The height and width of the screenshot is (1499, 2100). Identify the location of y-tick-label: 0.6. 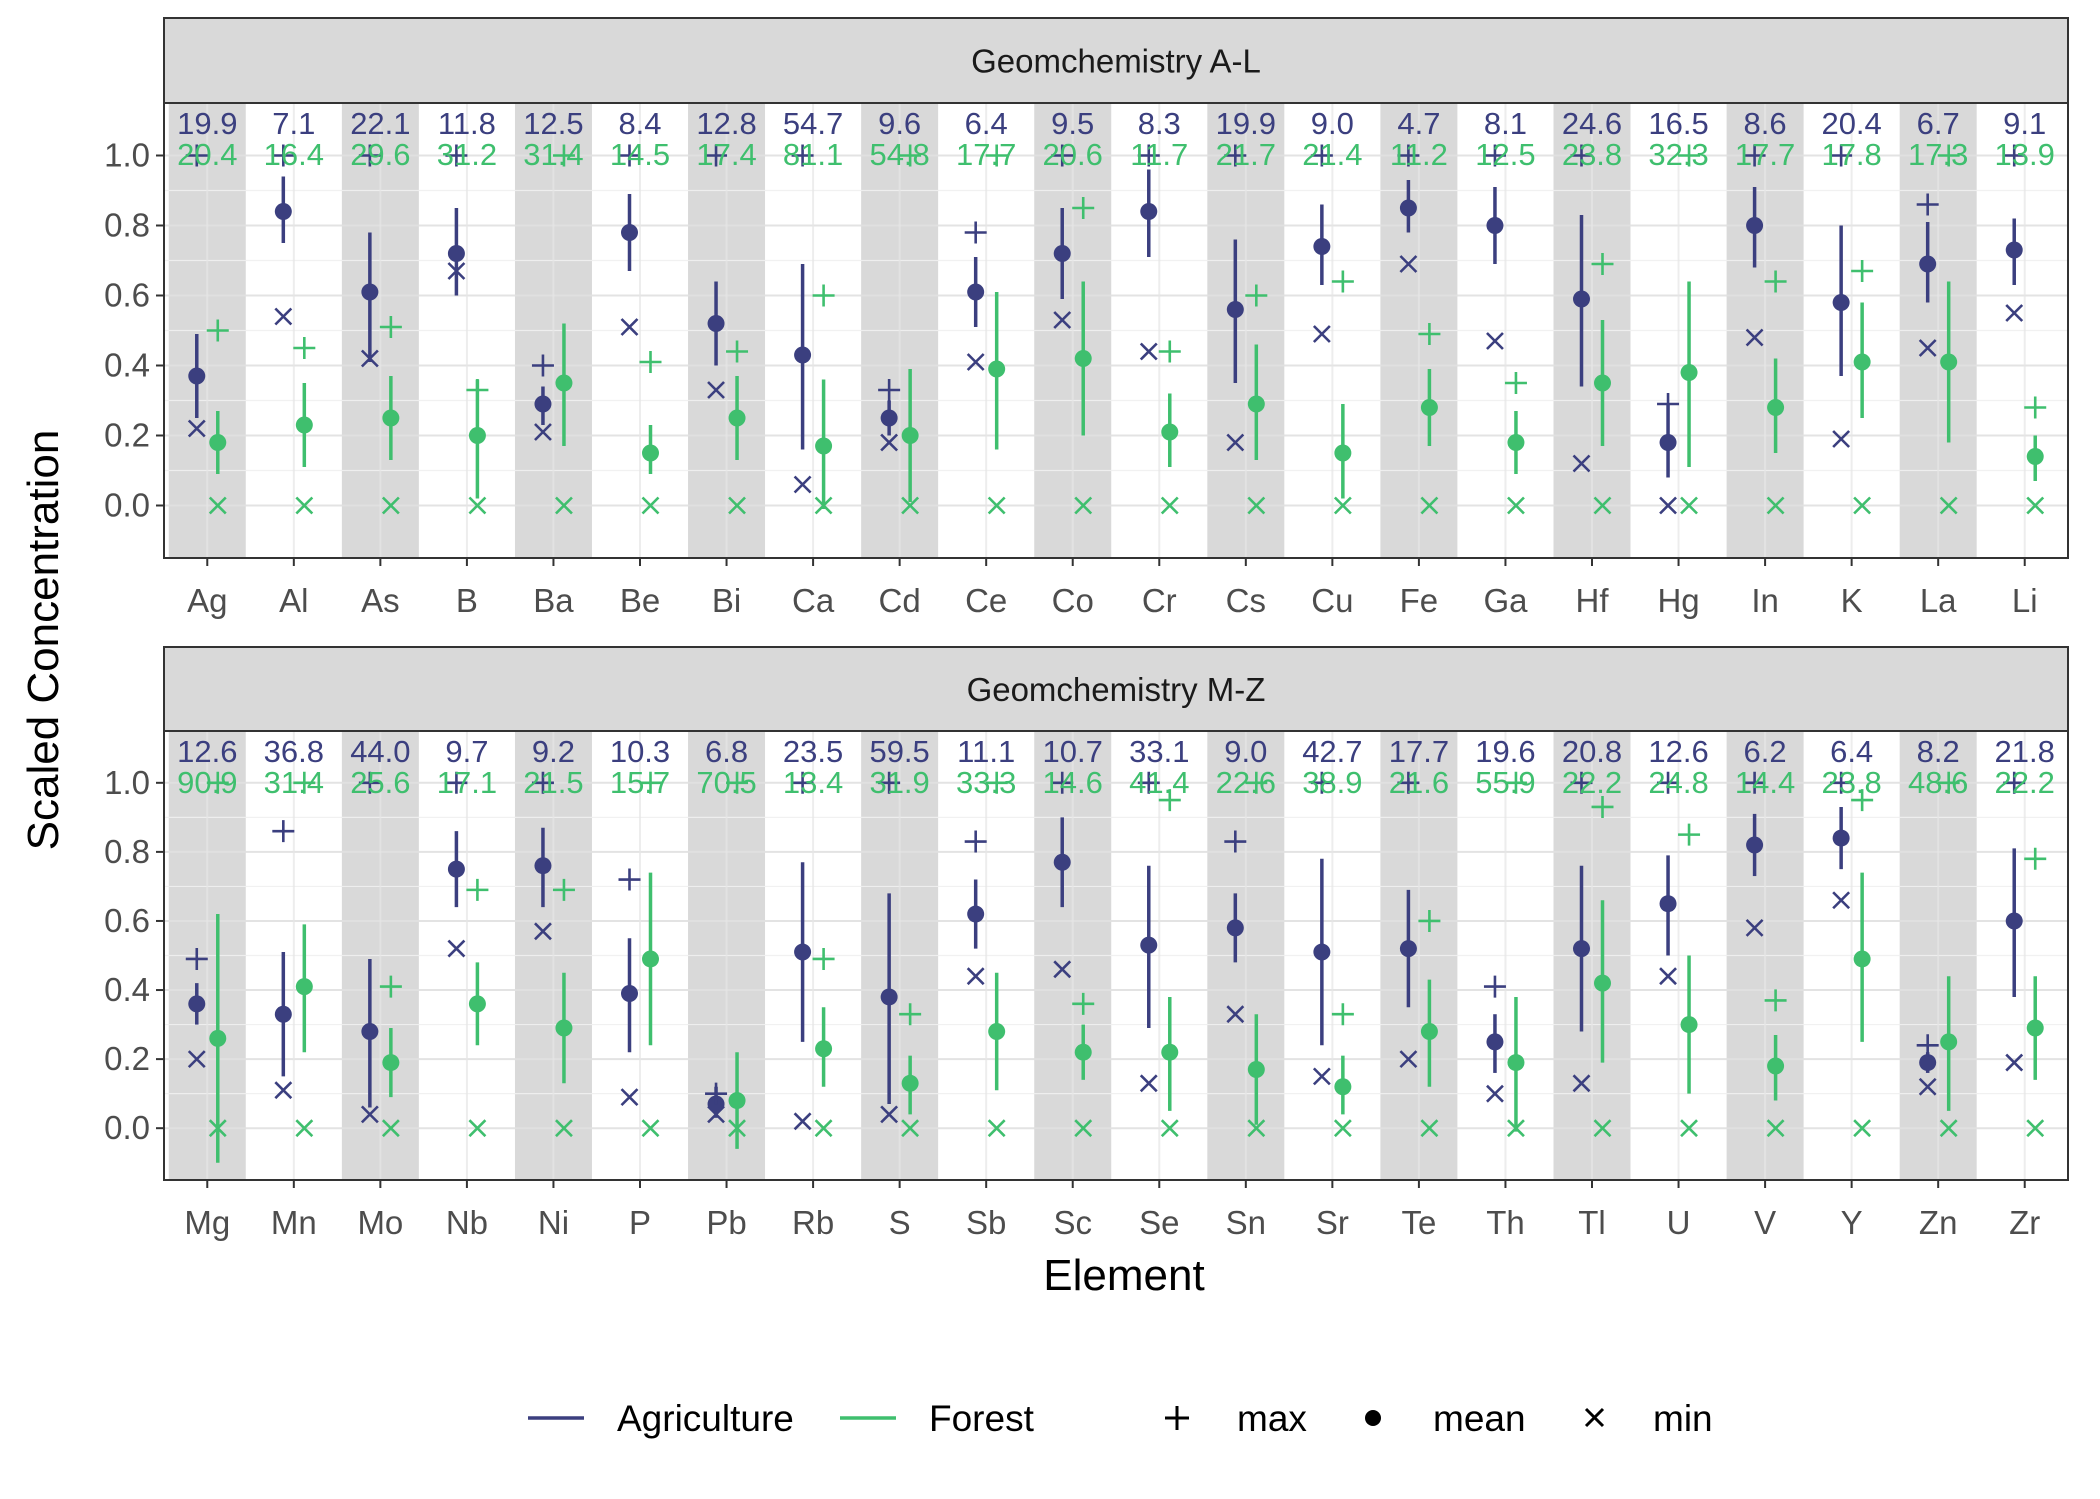
(127, 920).